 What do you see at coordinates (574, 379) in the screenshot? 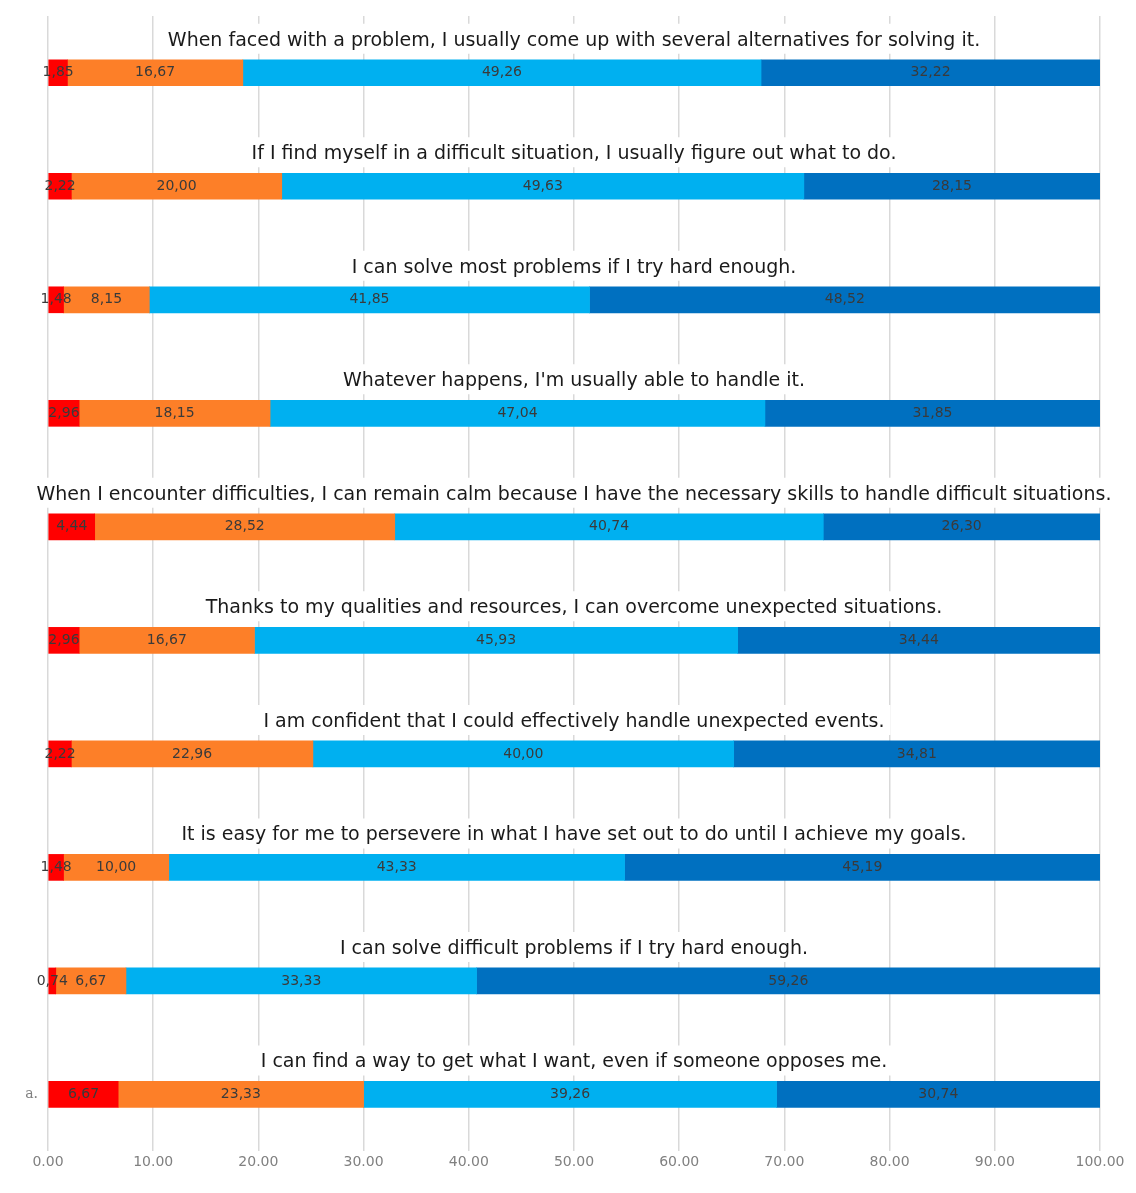
I see `y-tick-label: Whatever happens, I'm usually able to handle it.` at bounding box center [574, 379].